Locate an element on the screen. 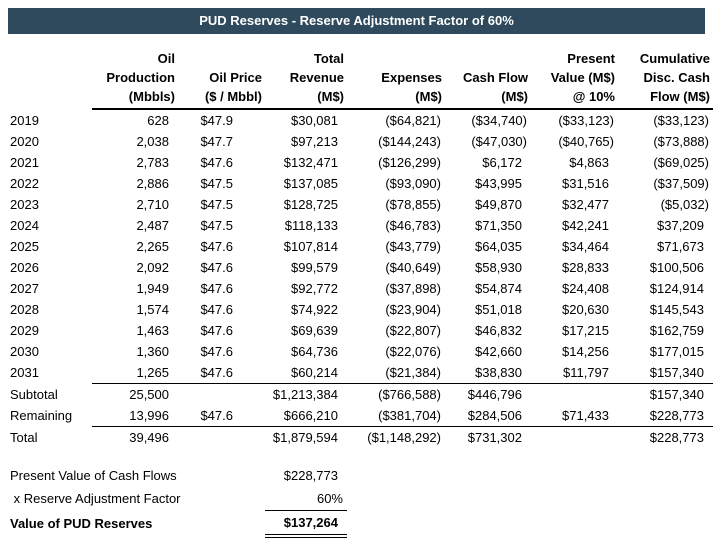 The image size is (713, 542). cell-present-value: $4,863 is located at coordinates (589, 162).